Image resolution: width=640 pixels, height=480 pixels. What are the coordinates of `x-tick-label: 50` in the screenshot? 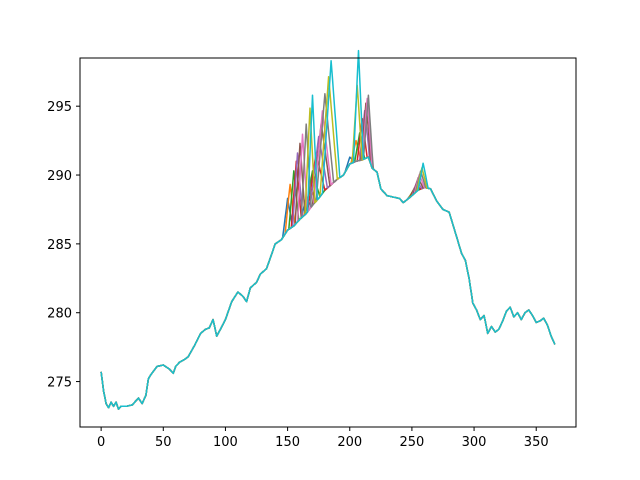 It's located at (163, 442).